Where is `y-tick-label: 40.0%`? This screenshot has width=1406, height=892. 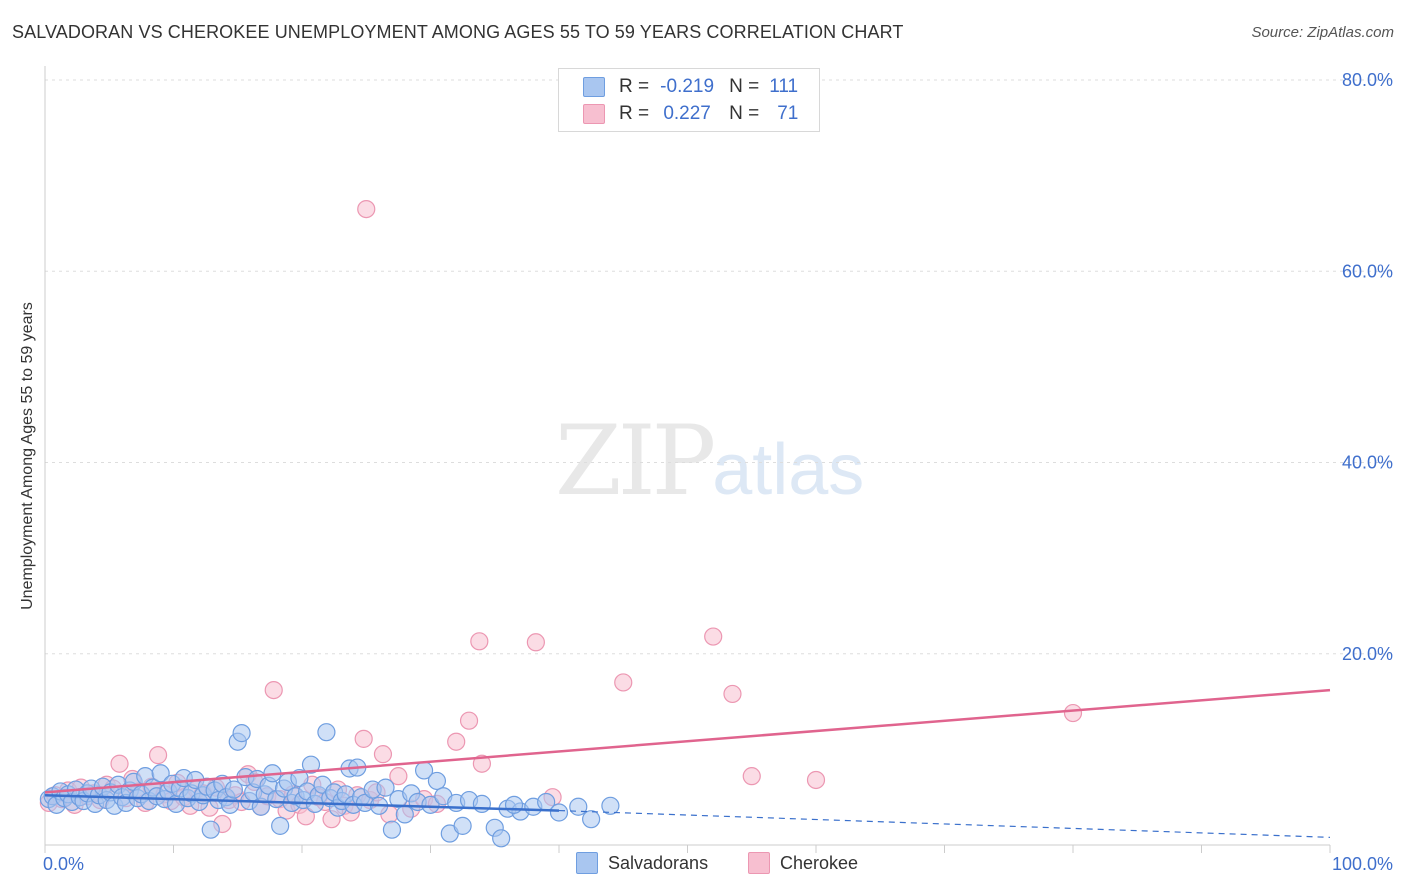 y-tick-label: 40.0% is located at coordinates (1367, 463).